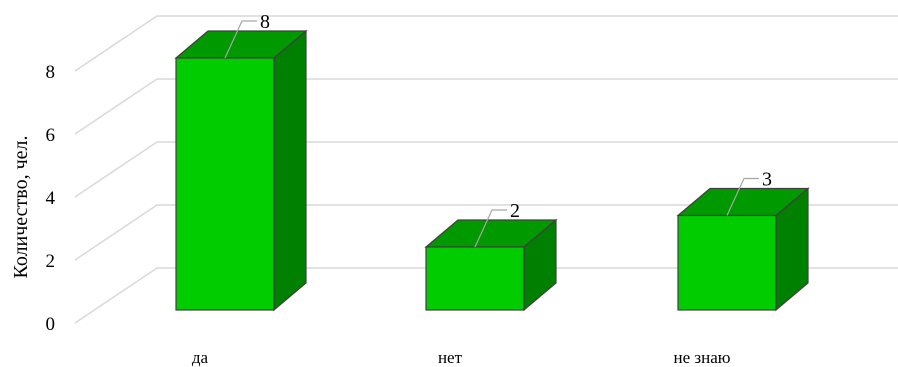 Image resolution: width=898 pixels, height=367 pixels. I want to click on bar-да, so click(241, 170).